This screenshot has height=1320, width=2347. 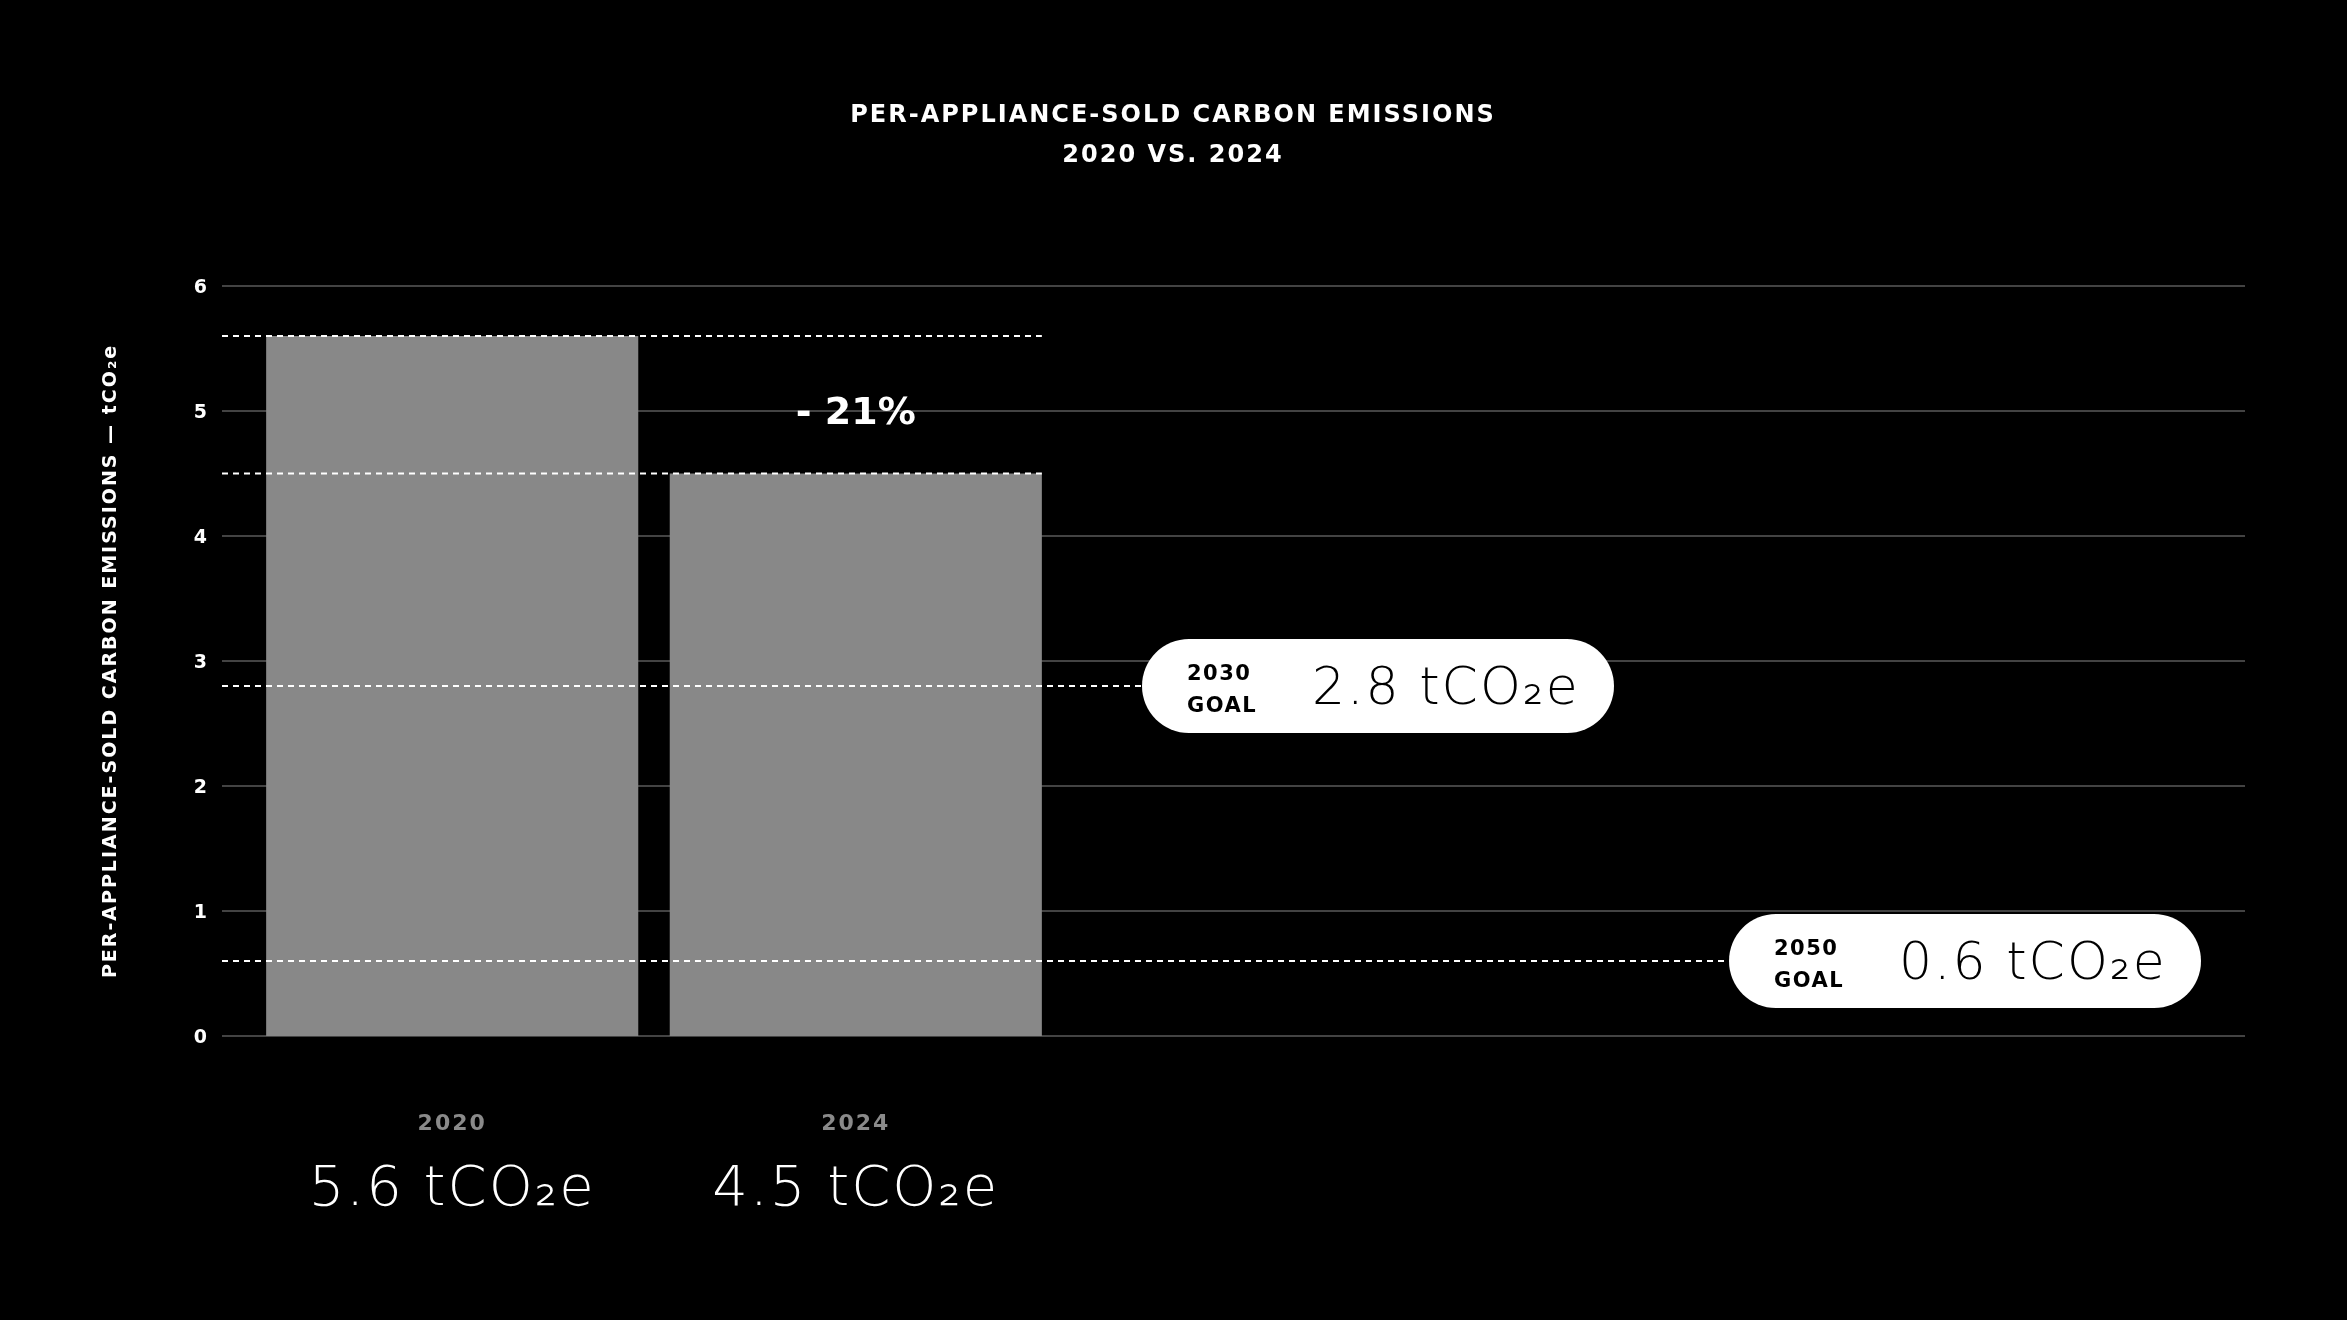 What do you see at coordinates (856, 1185) in the screenshot?
I see `data-label: 4.5 tCO₂e` at bounding box center [856, 1185].